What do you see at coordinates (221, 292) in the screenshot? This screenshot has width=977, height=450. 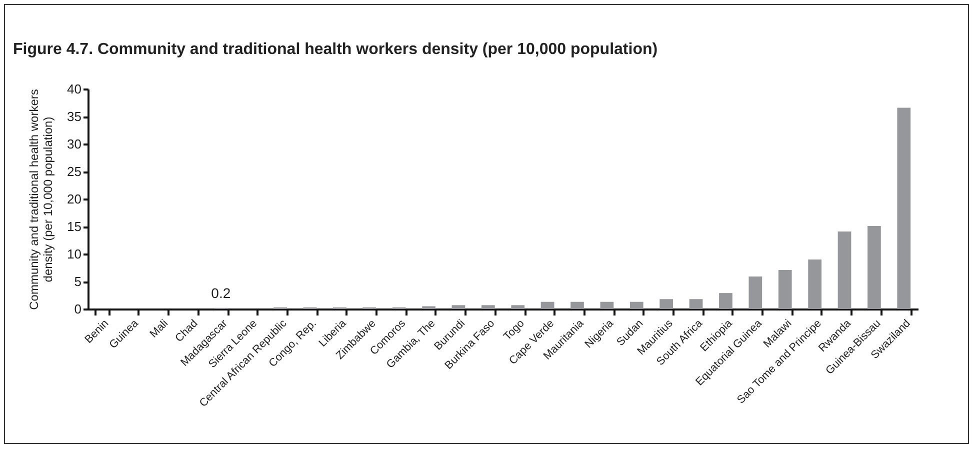 I see `data-label: 0.2` at bounding box center [221, 292].